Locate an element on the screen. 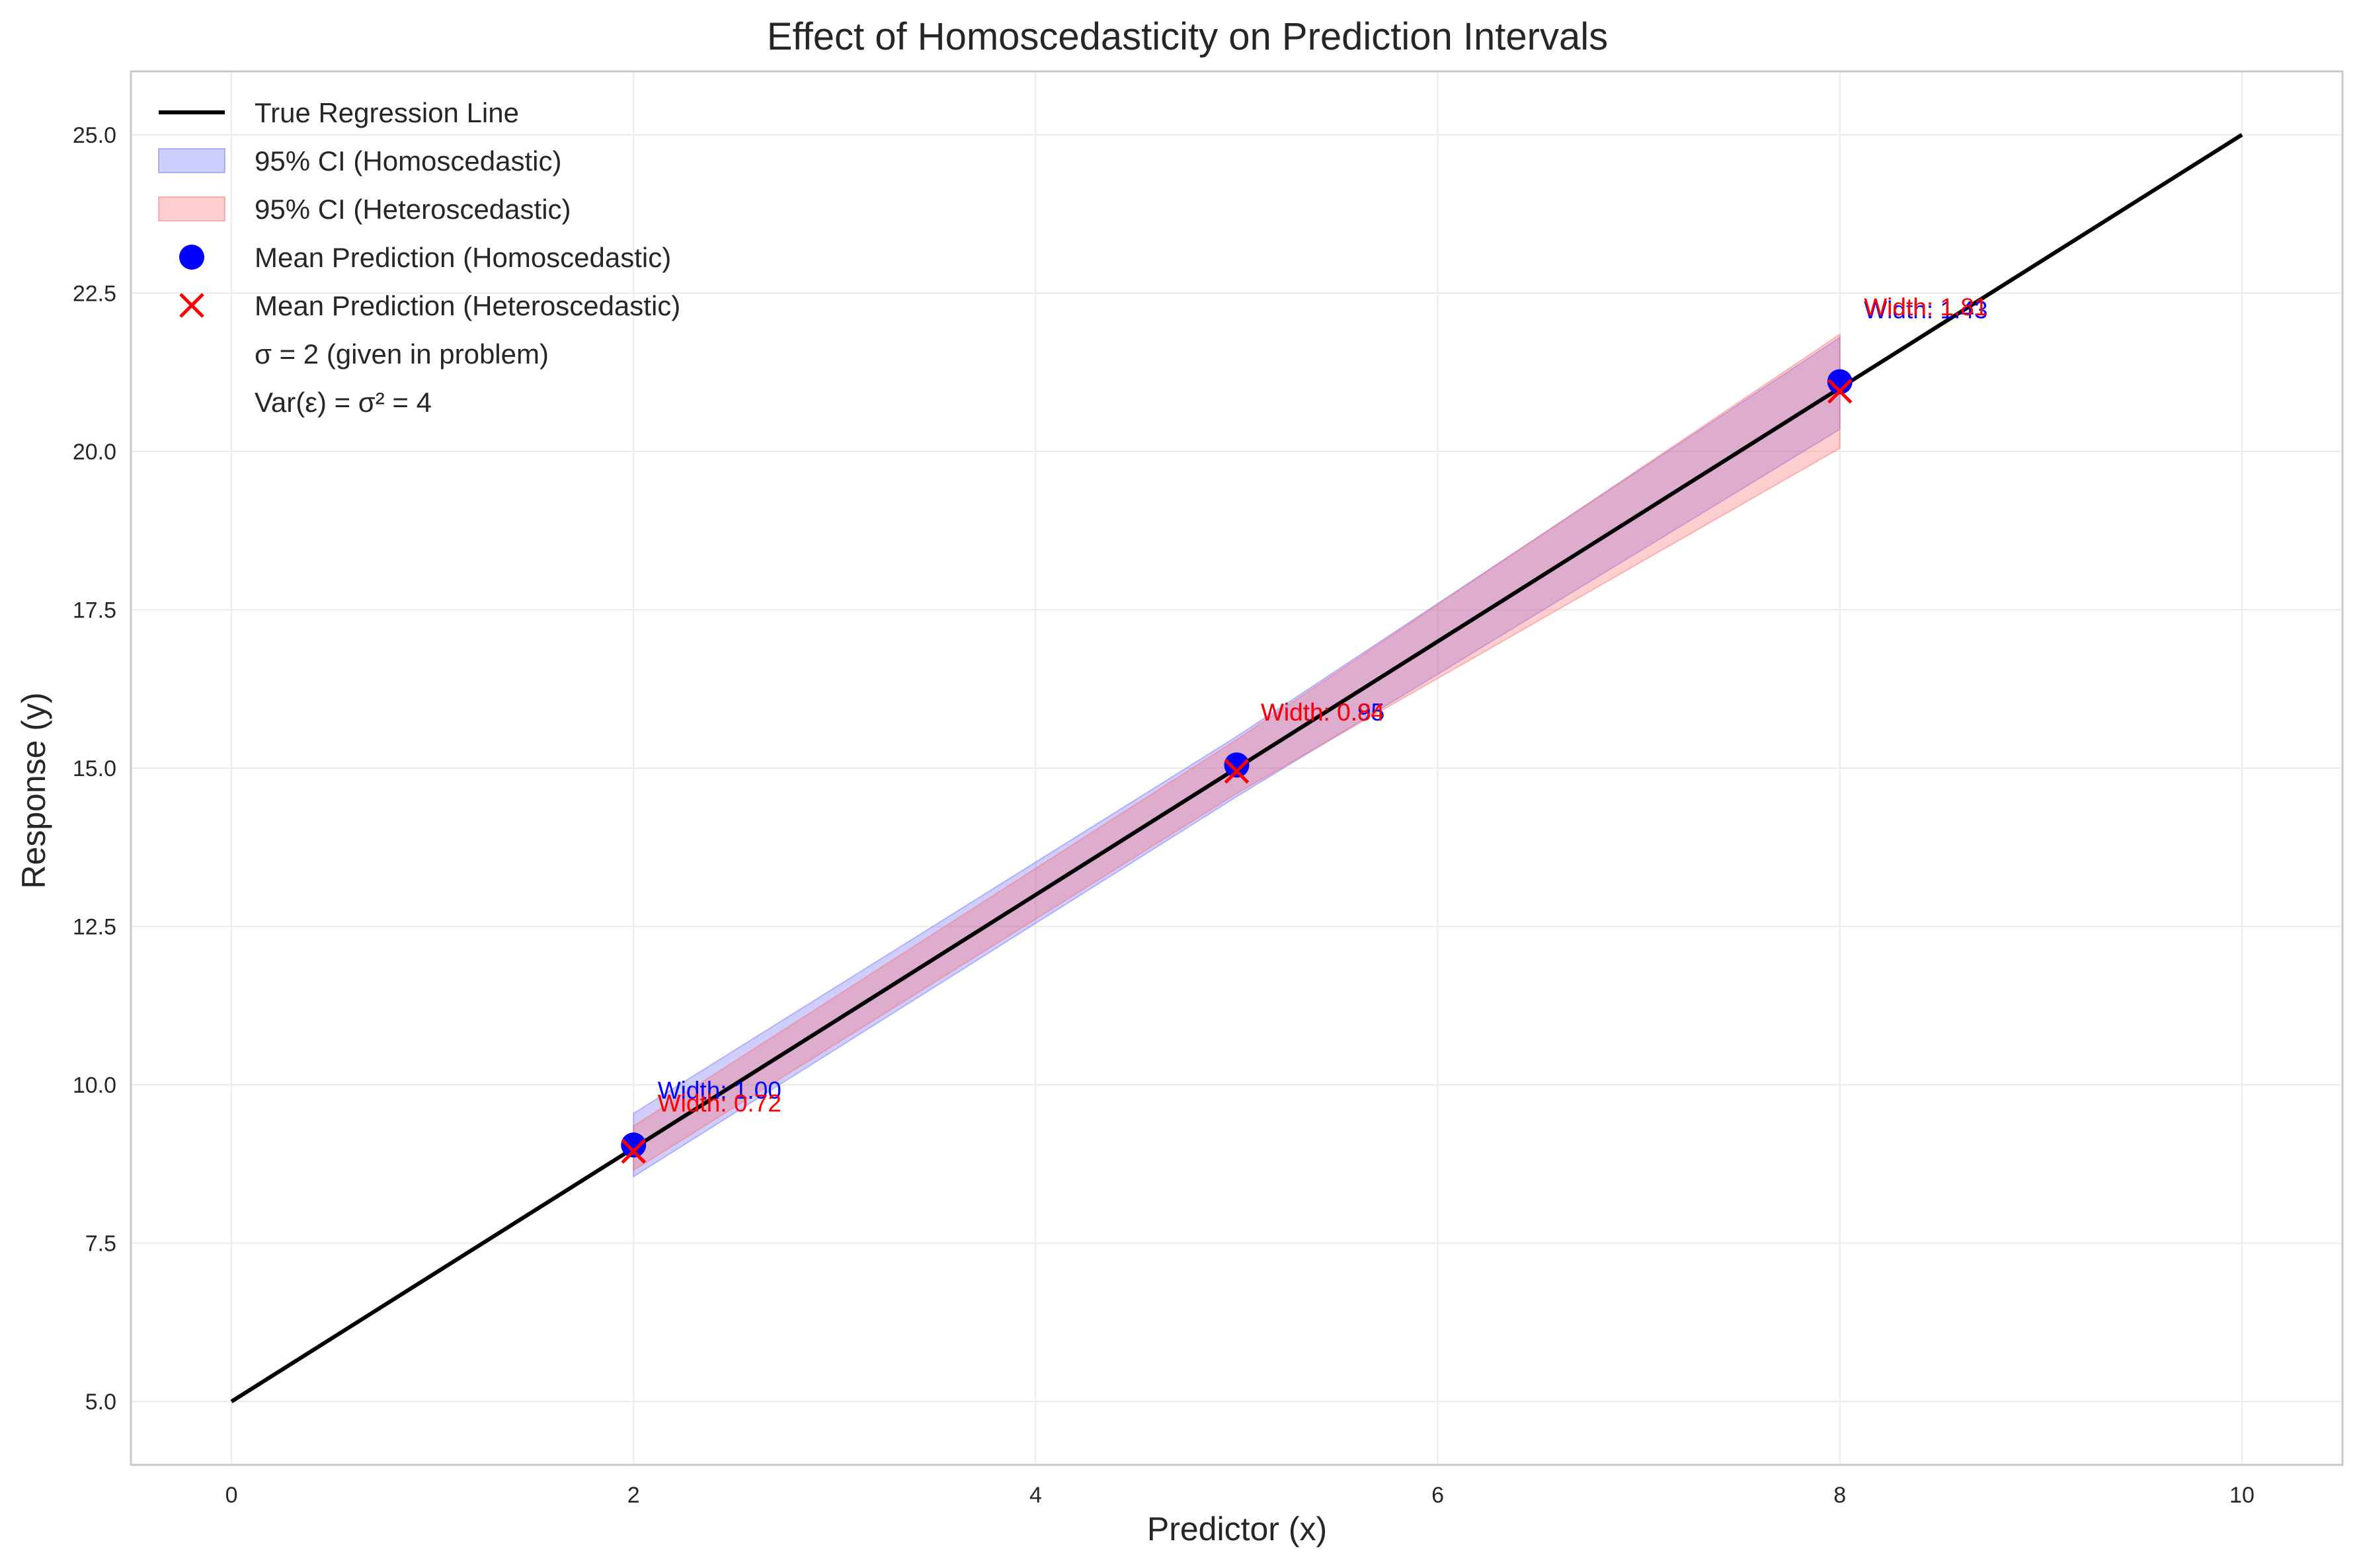 The width and height of the screenshot is (2361, 1568). y-axis-ticks: 5.0 7.5 10.0 12.5 15.0 17.5 20.0 22.5 25.0 is located at coordinates (94, 769).